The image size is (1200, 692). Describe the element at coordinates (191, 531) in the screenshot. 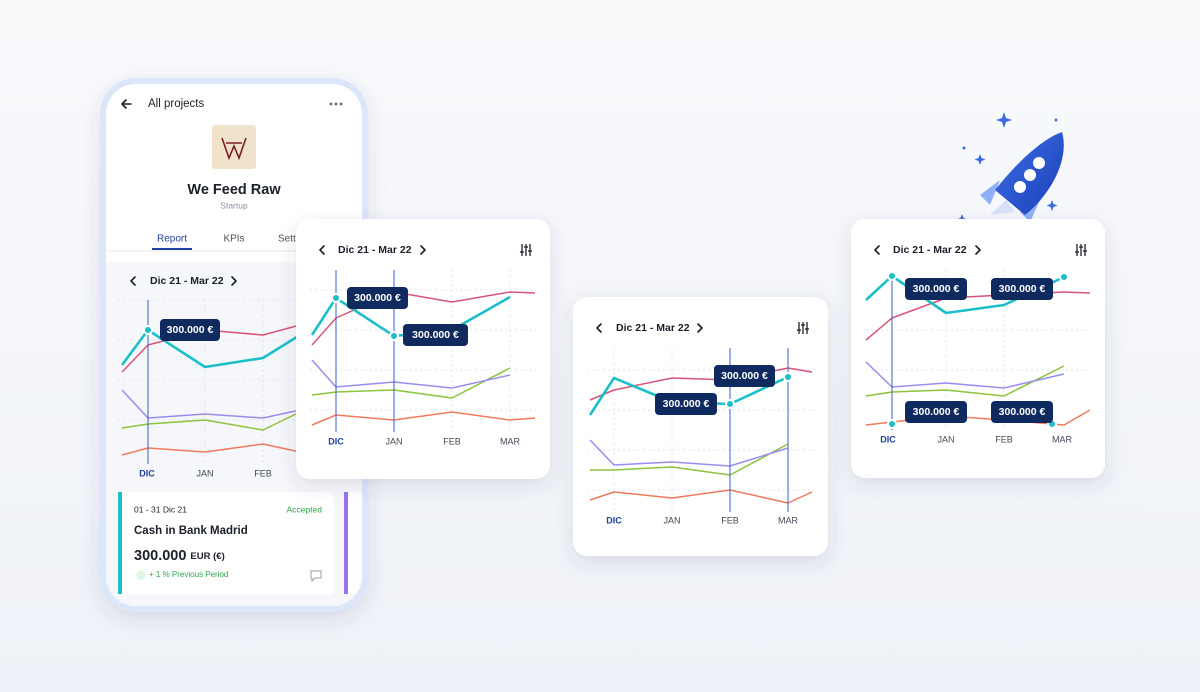

I see `card-title: Cash in Bank Madrid` at that location.